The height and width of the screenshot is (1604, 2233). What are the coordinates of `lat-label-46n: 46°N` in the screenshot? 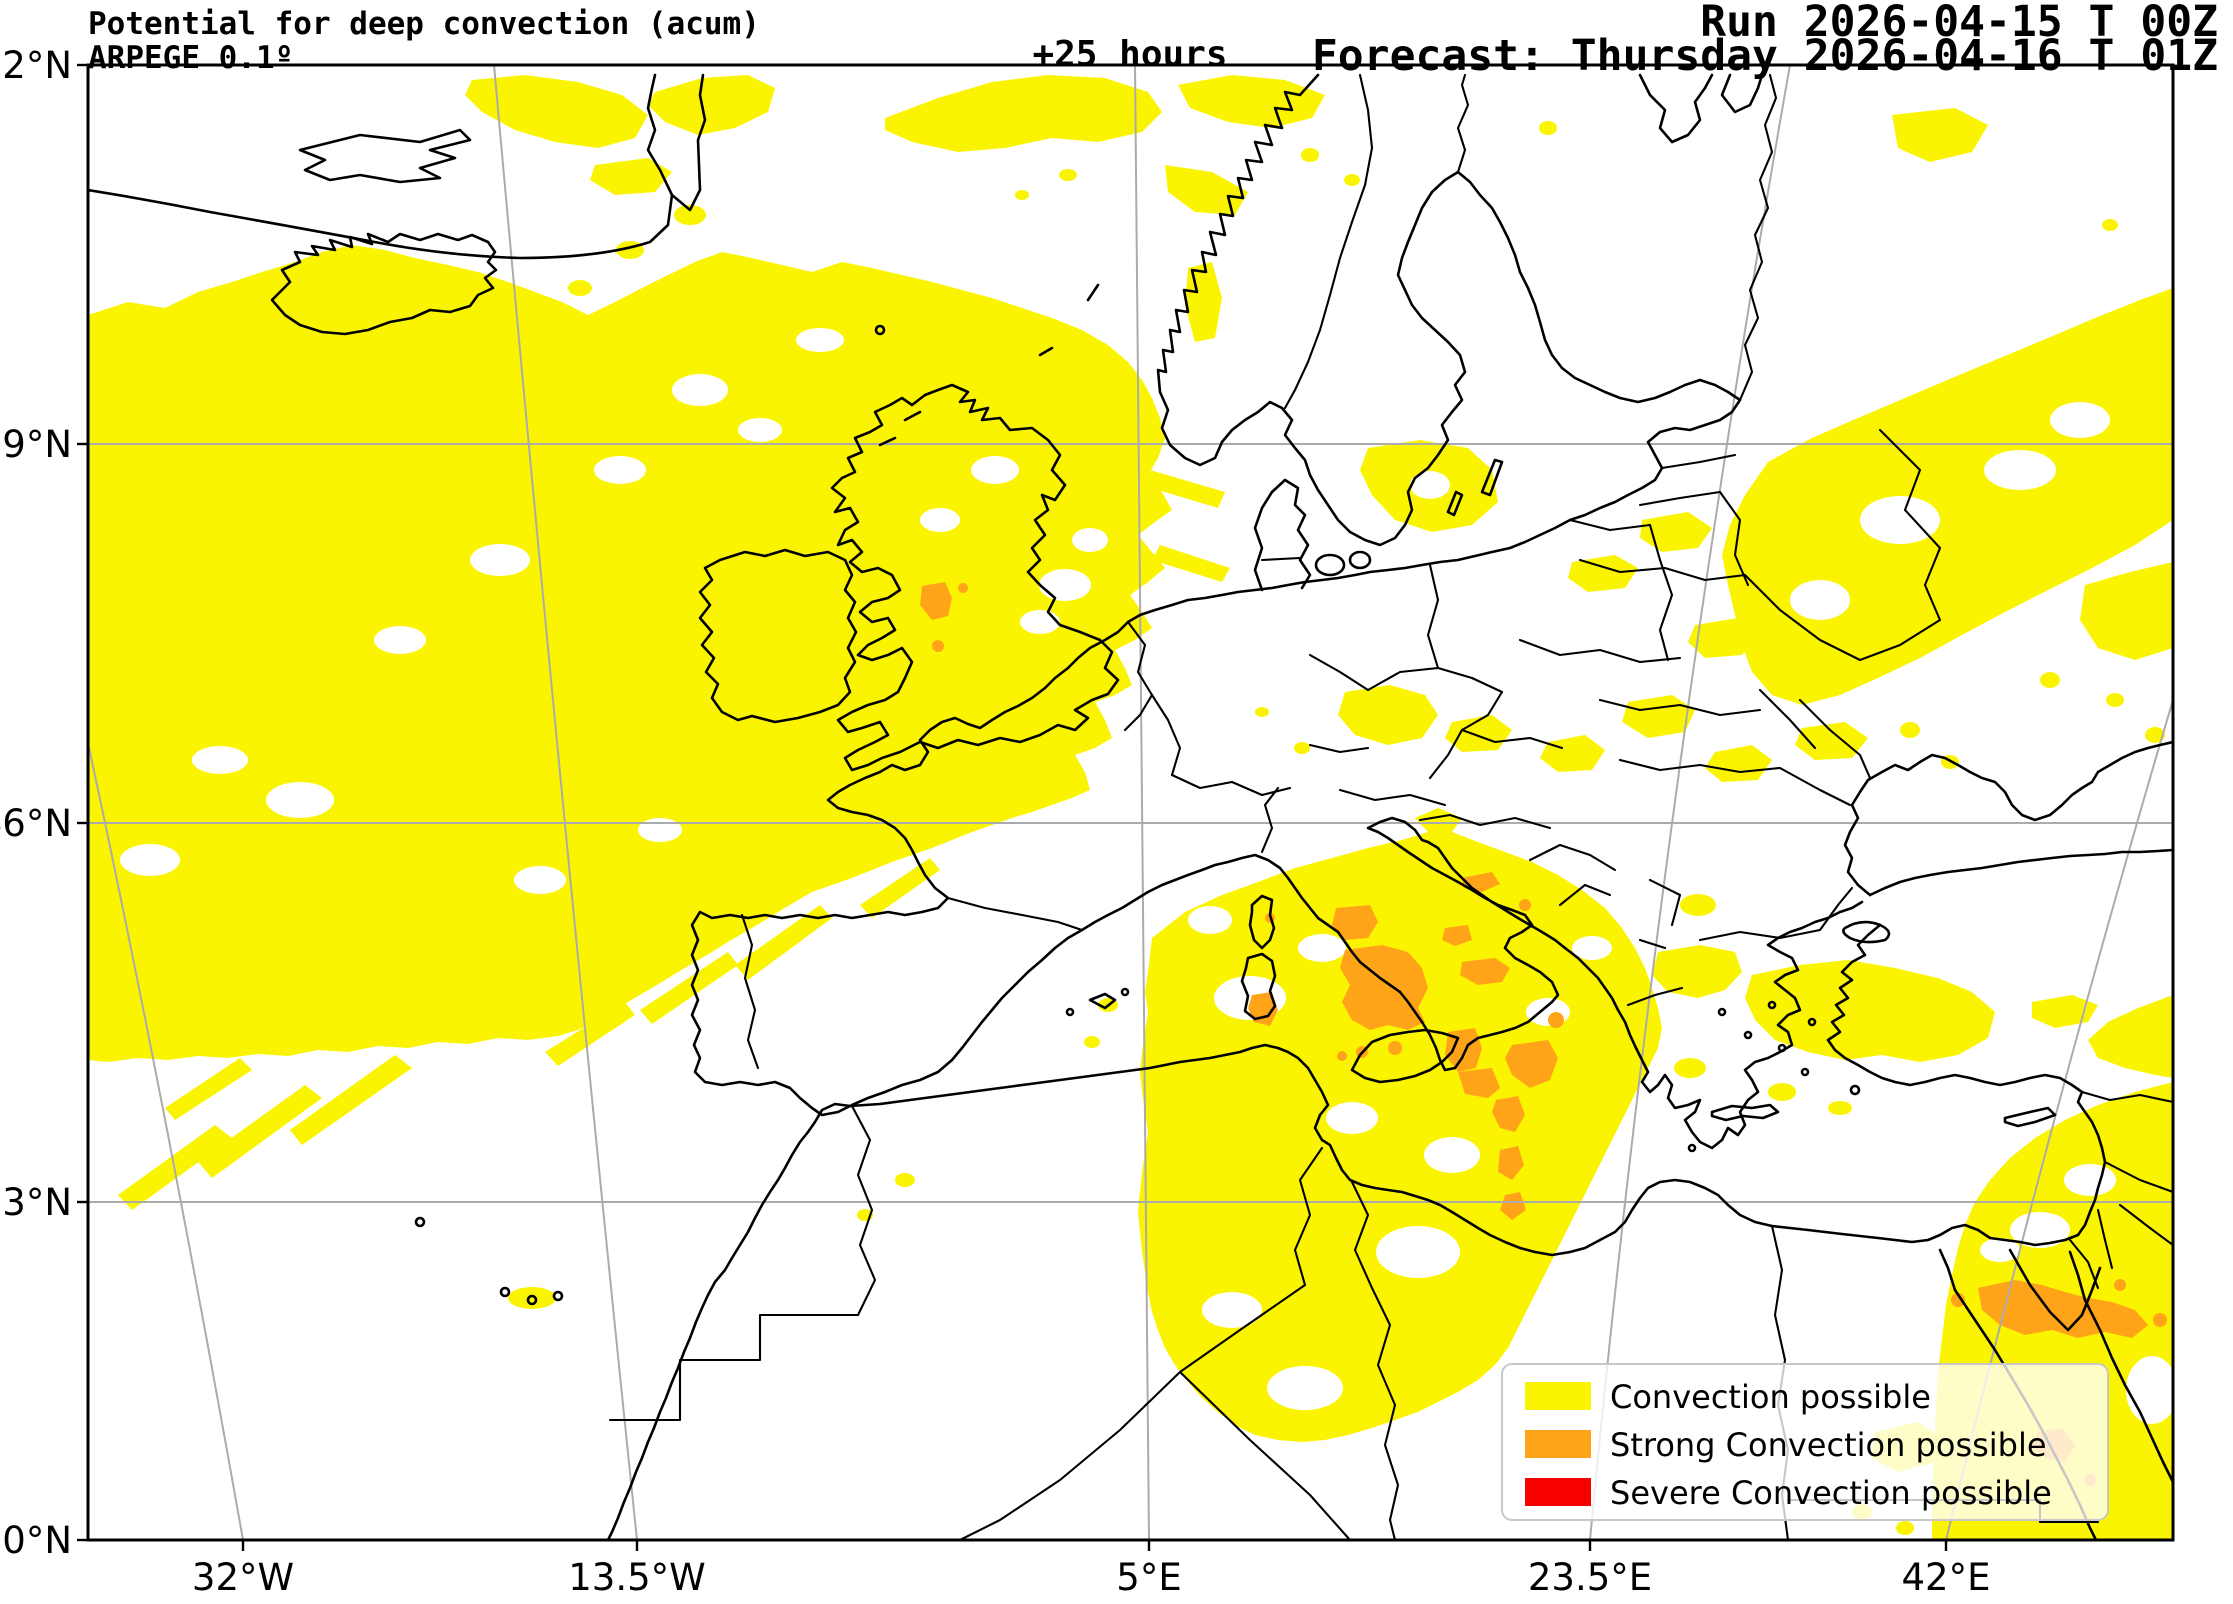 It's located at (36, 823).